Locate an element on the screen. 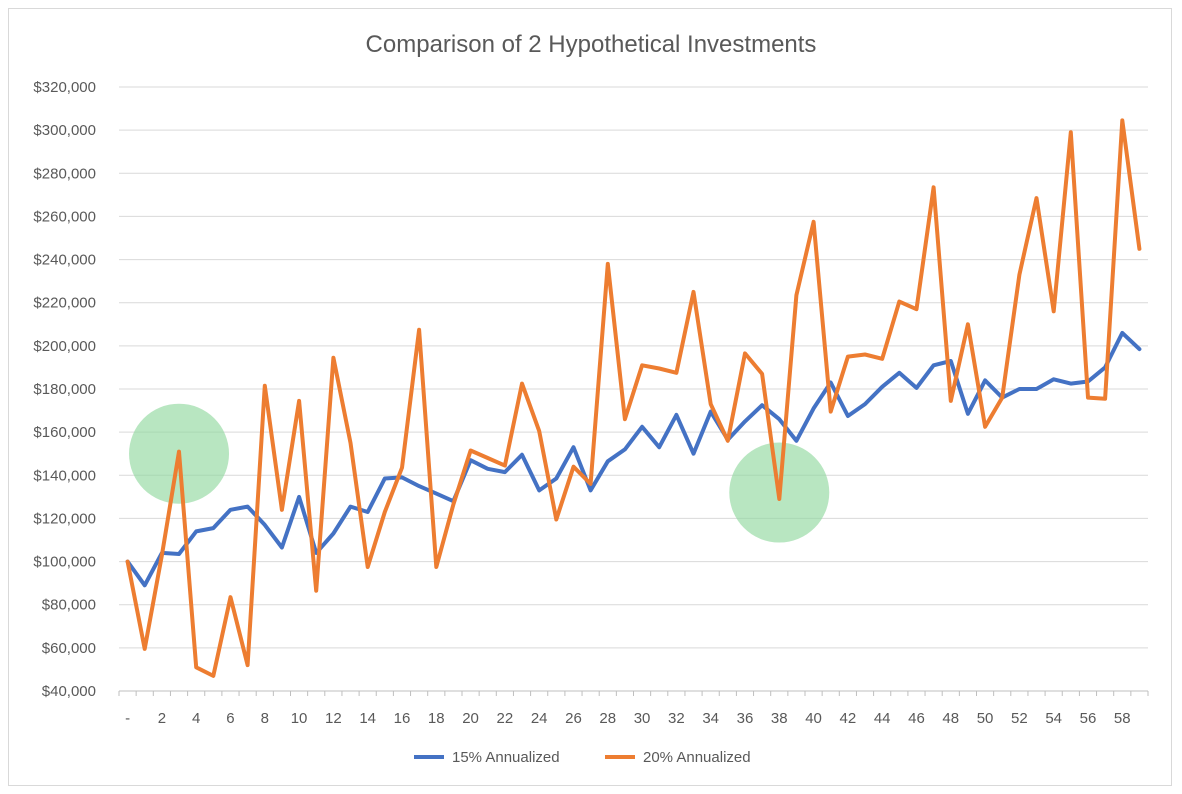  y-tick-label: $320,000 is located at coordinates (64, 87).